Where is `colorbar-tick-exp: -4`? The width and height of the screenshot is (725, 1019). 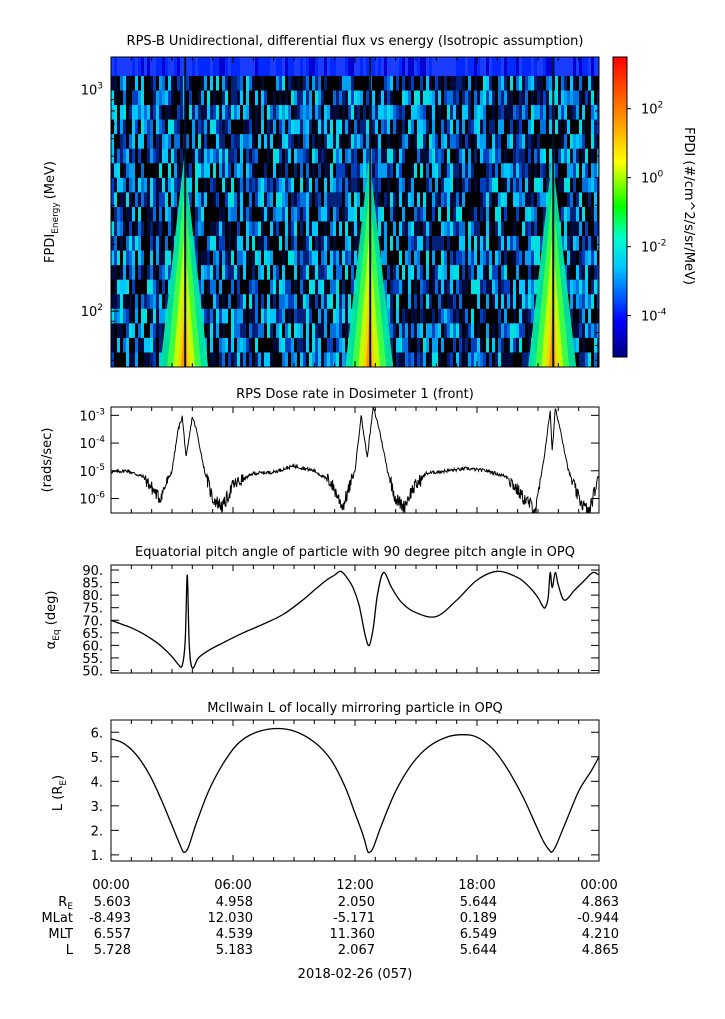 colorbar-tick-exp: -4 is located at coordinates (662, 313).